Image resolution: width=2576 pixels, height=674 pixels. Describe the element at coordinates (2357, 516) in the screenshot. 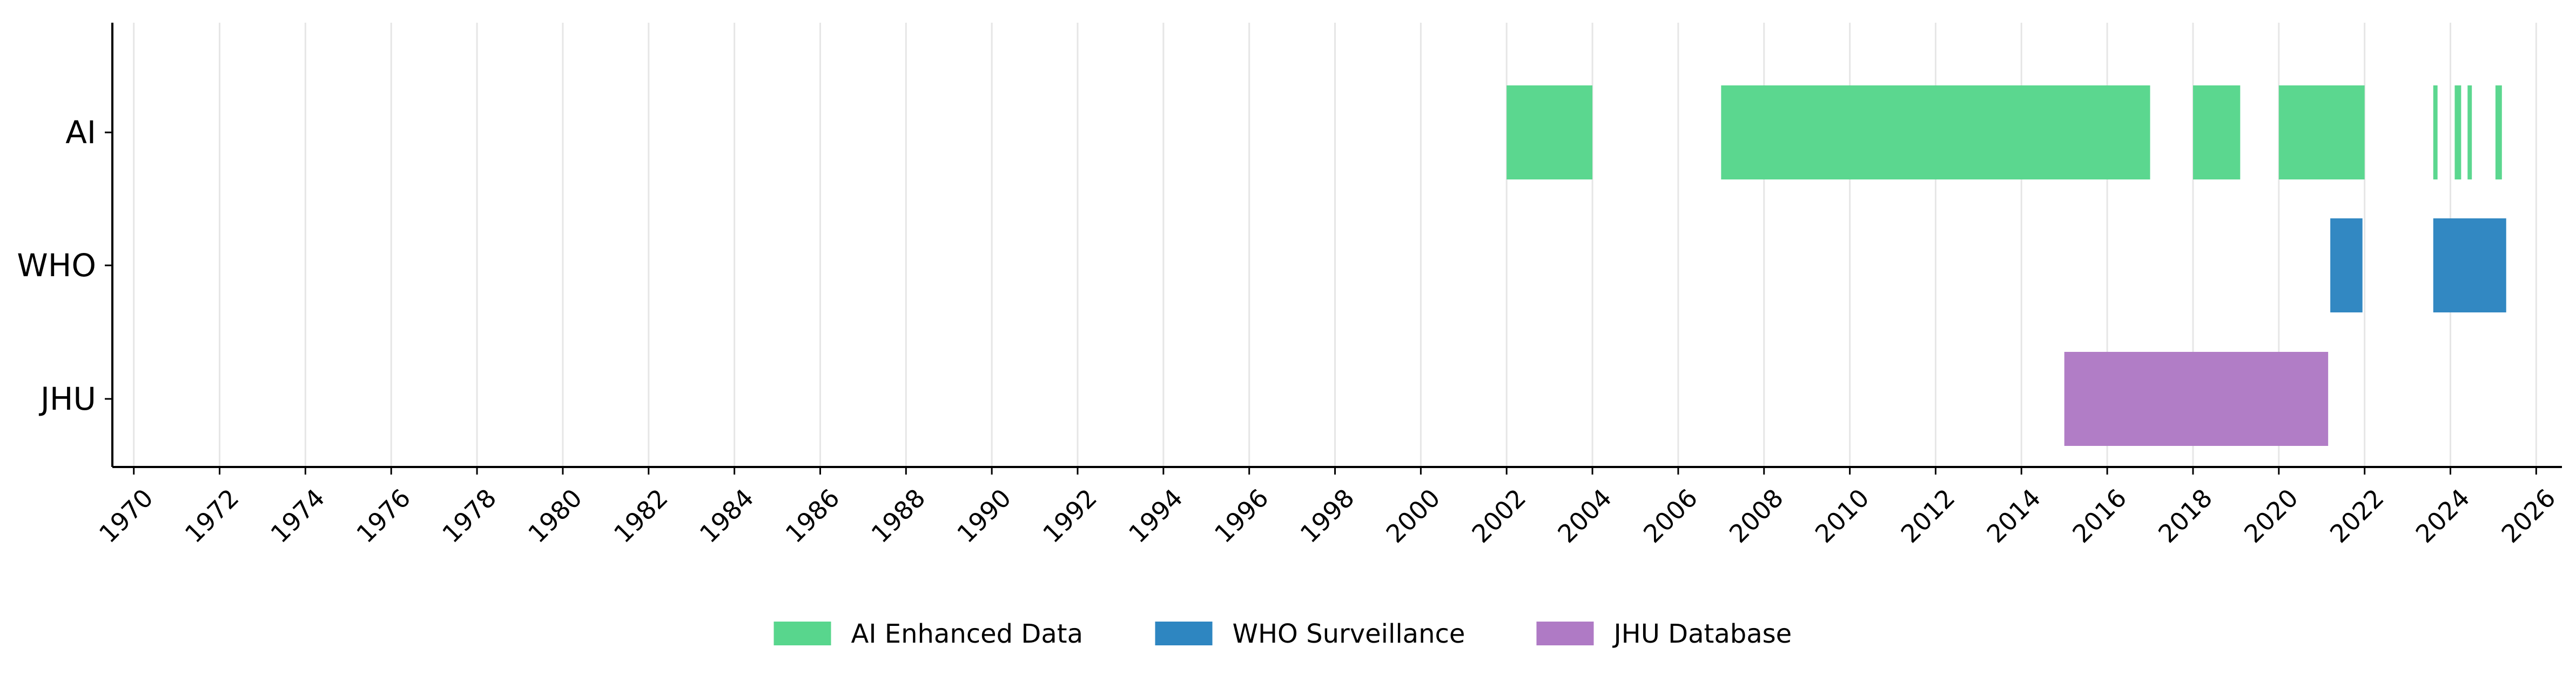

I see `x-tick-label-2022: 2022` at that location.